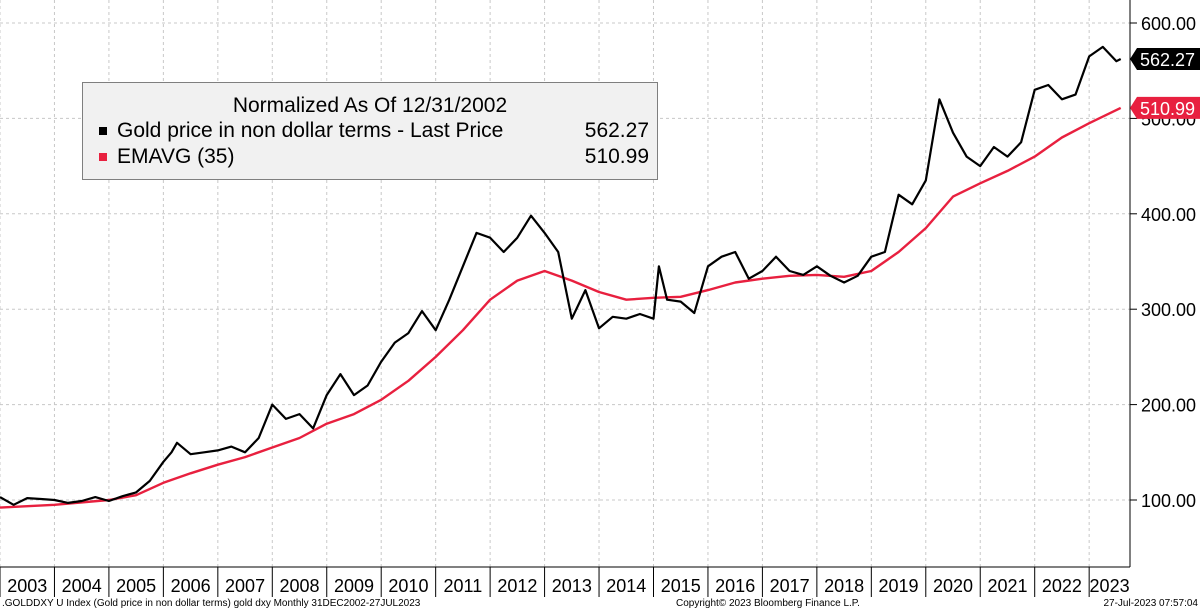 This screenshot has width=1200, height=612. Describe the element at coordinates (626, 586) in the screenshot. I see `x-tick-label: 2014` at that location.